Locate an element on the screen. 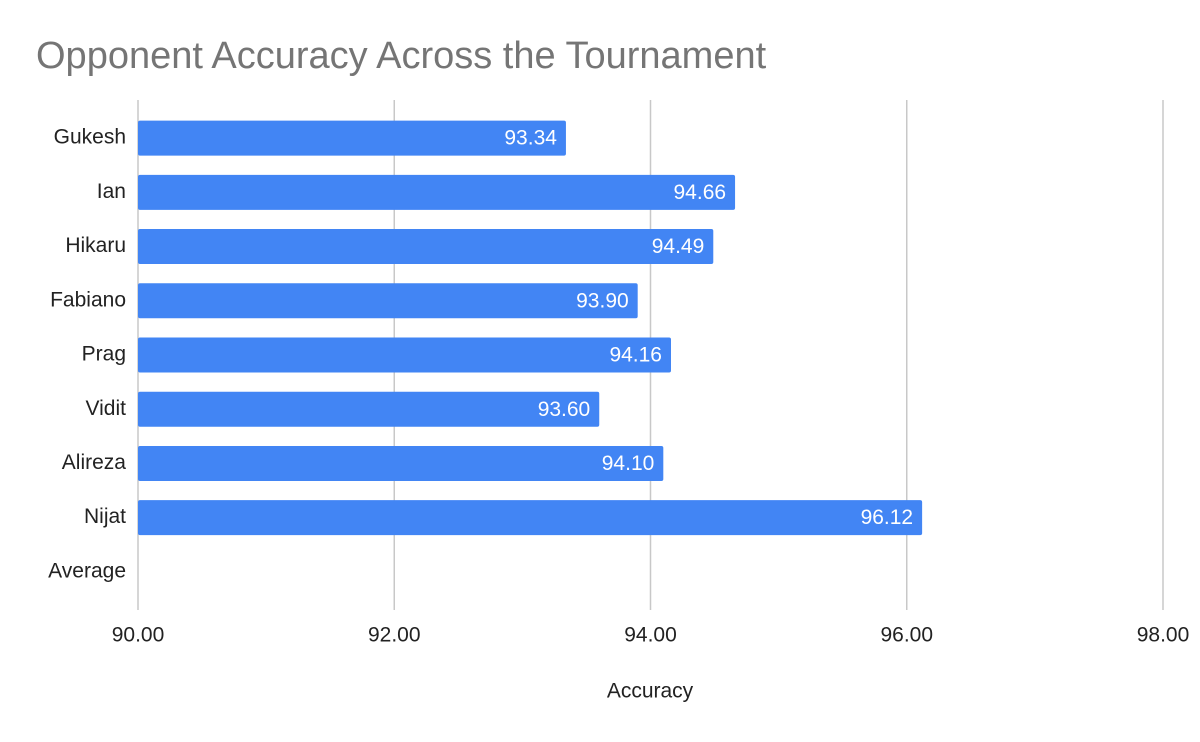  x-tick-label: 92.00 is located at coordinates (394, 635).